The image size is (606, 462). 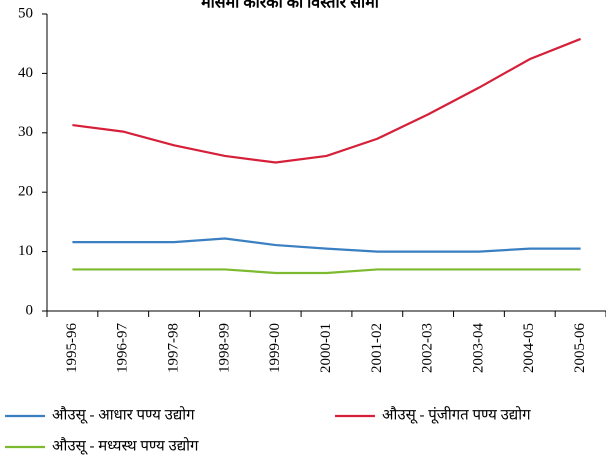 I want to click on y-tick-label: 0, so click(x=30, y=310).